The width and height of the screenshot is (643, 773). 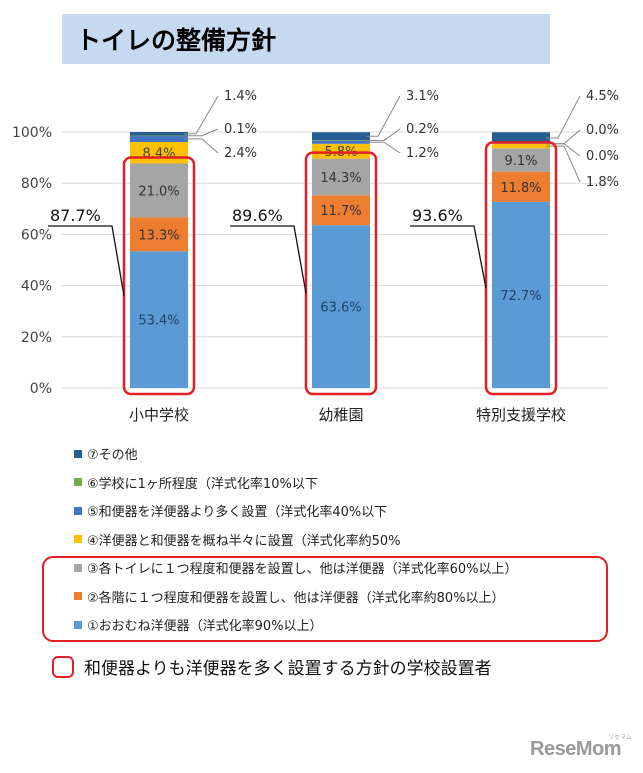 What do you see at coordinates (36, 287) in the screenshot?
I see `y-tick-label: 40%` at bounding box center [36, 287].